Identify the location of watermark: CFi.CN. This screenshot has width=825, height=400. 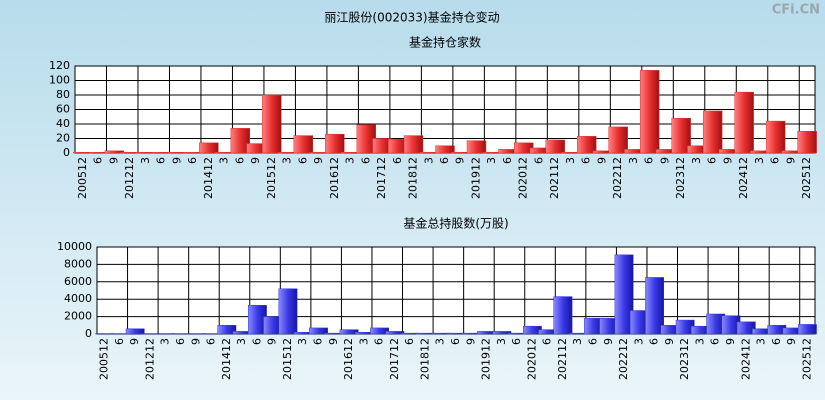
(796, 10).